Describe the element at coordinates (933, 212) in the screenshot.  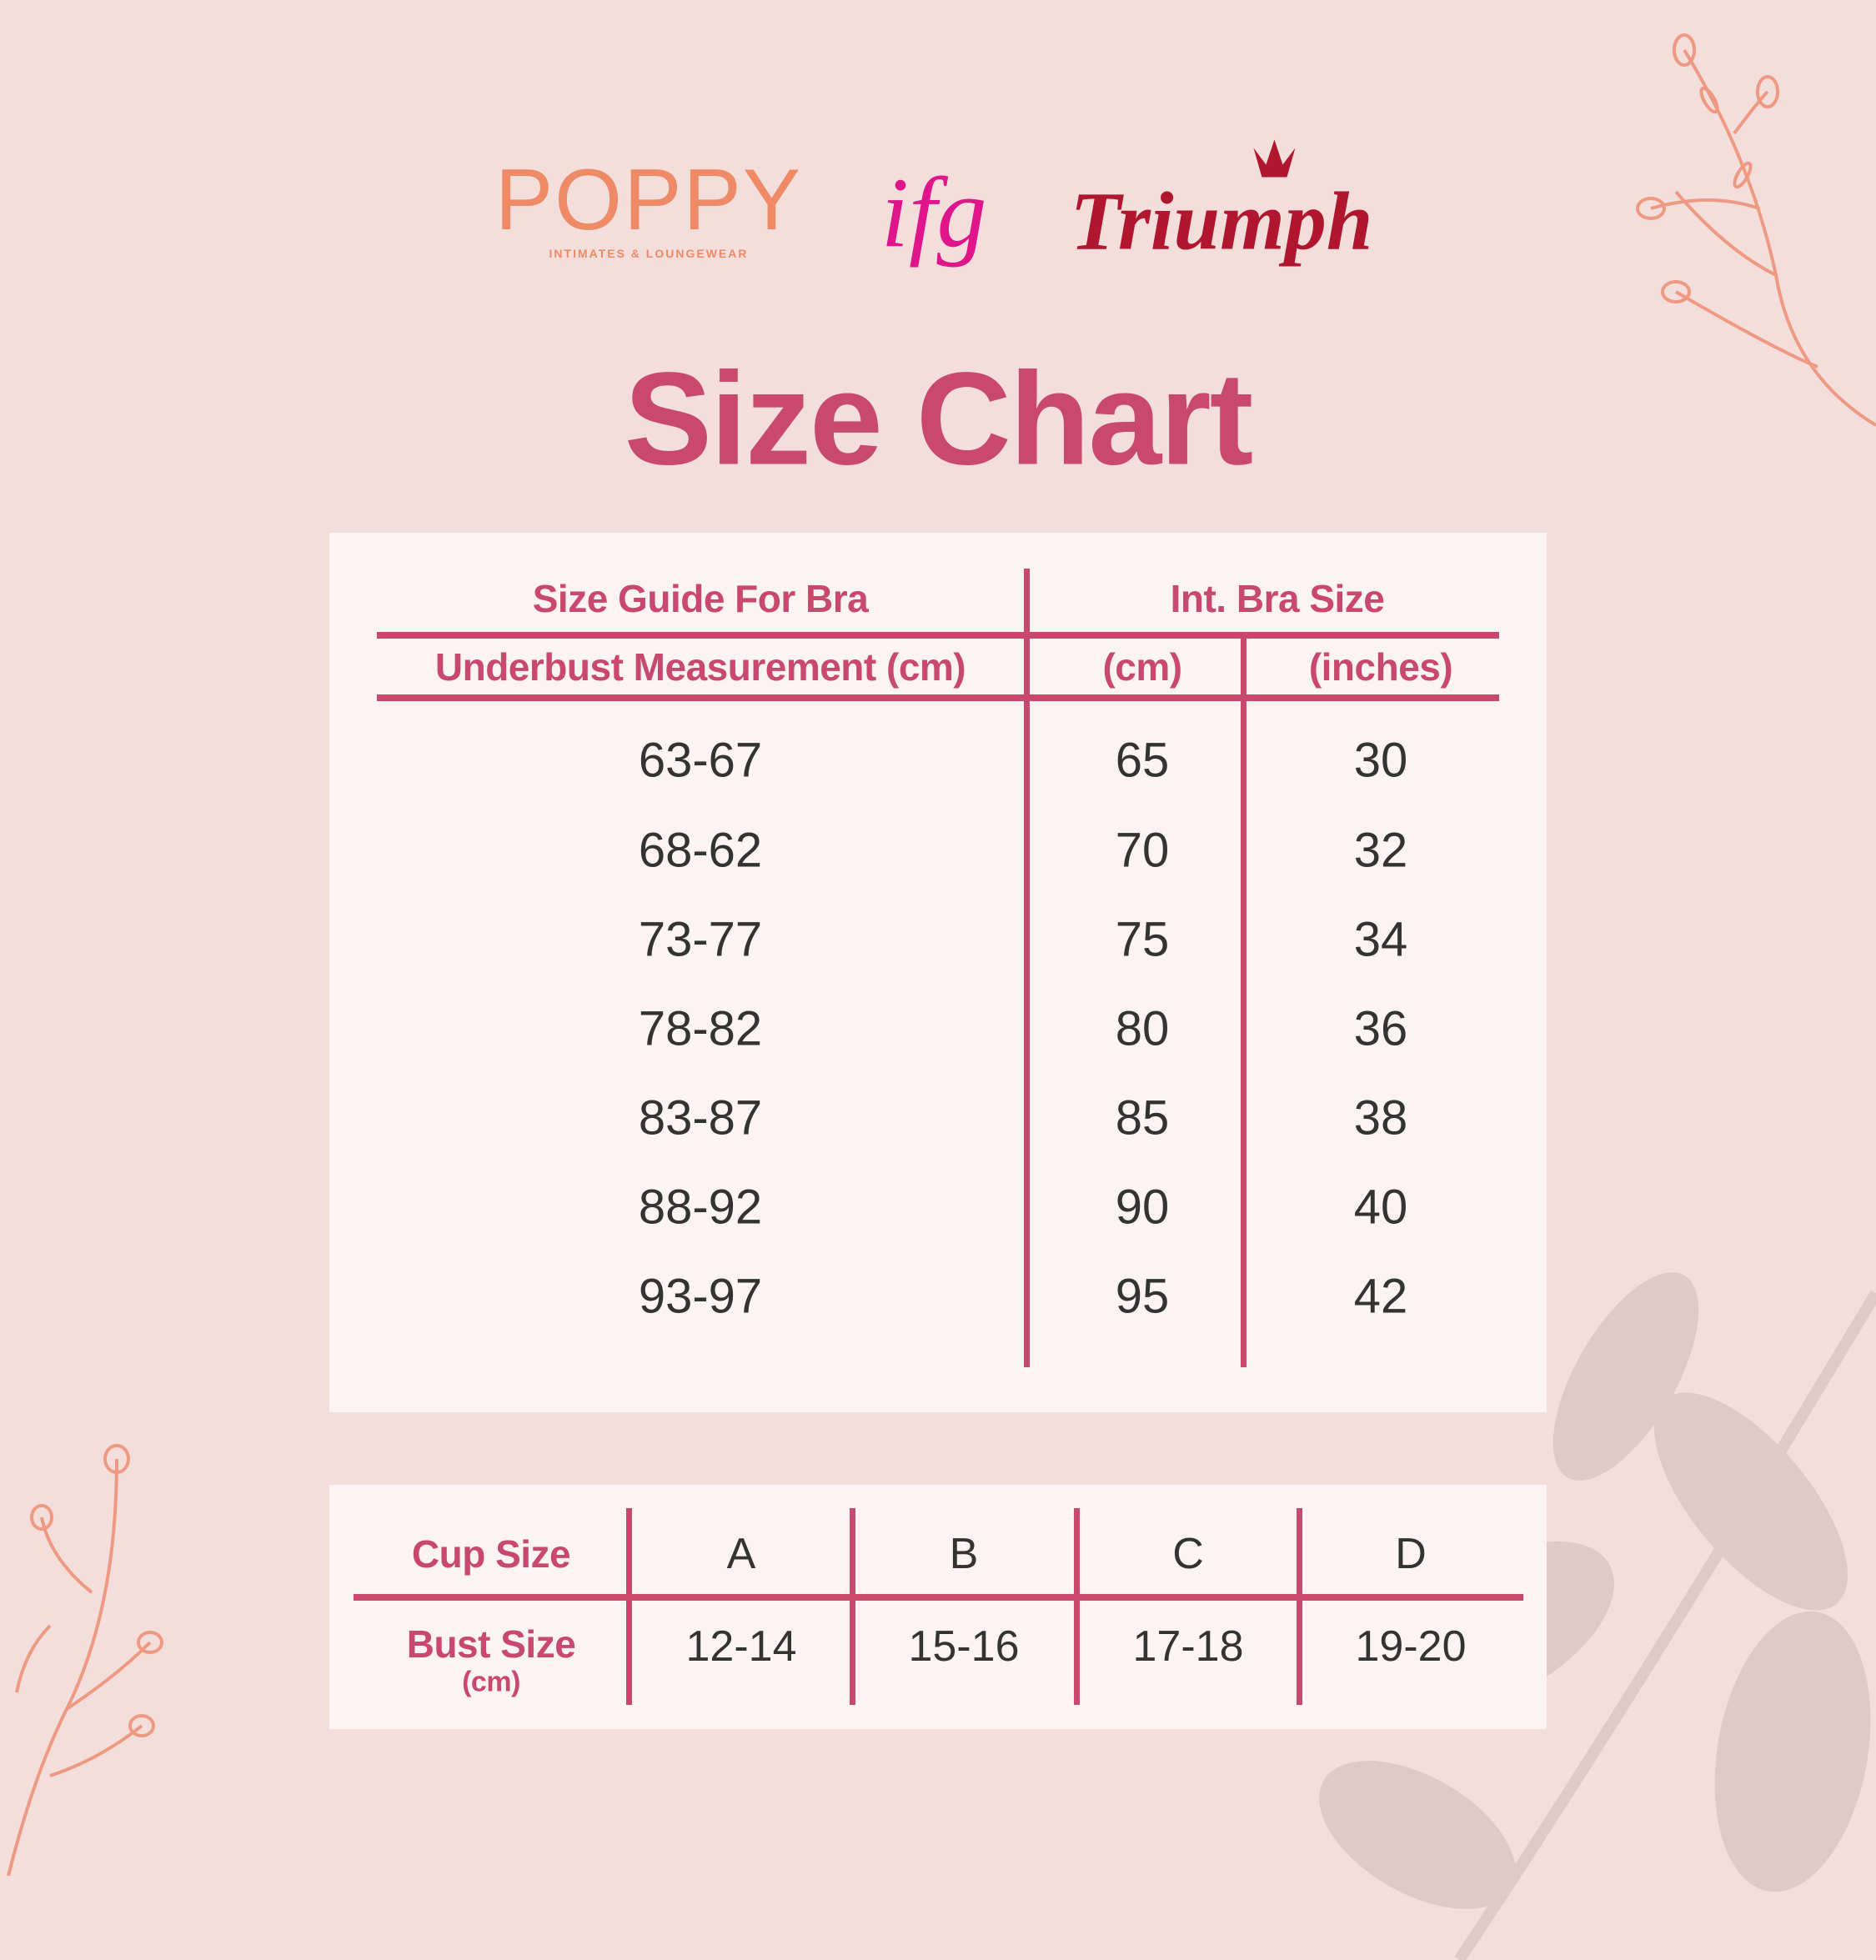
I see `ifg-logo: ifg` at that location.